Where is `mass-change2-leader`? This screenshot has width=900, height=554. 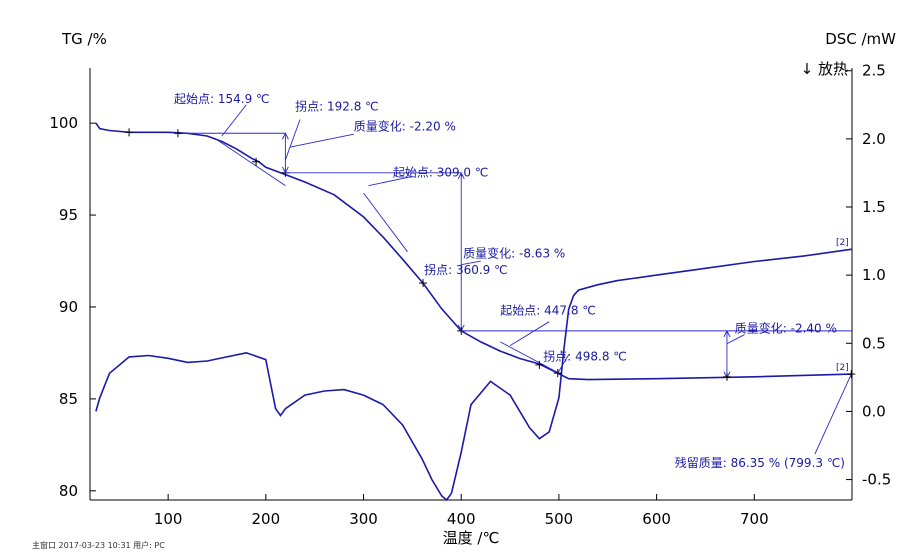 mass-change2-leader is located at coordinates (471, 263).